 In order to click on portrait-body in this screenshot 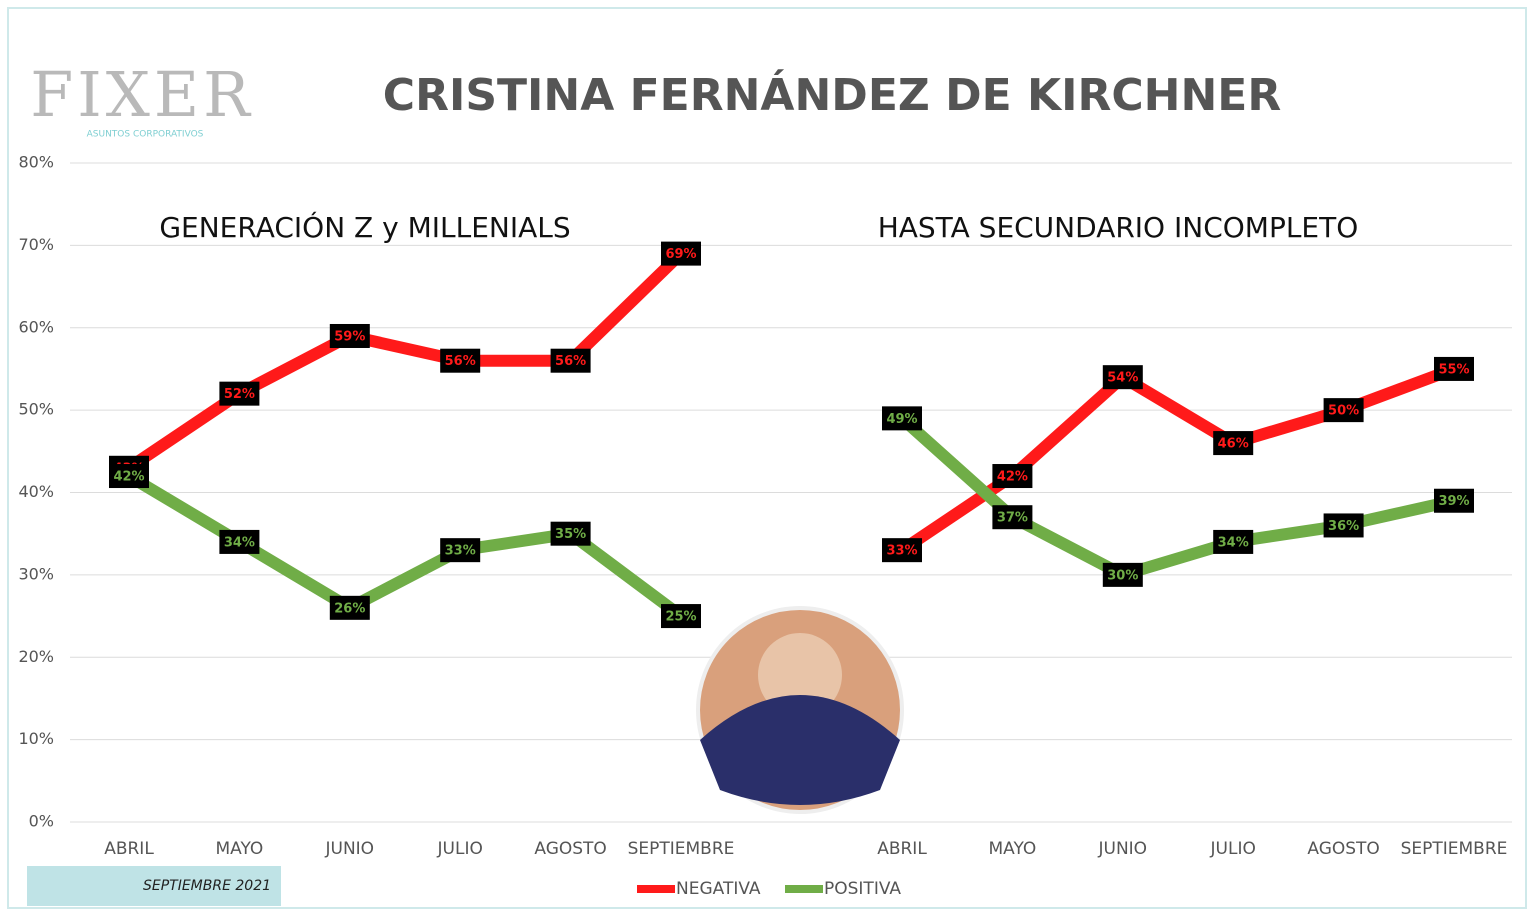, I will do `click(800, 750)`.